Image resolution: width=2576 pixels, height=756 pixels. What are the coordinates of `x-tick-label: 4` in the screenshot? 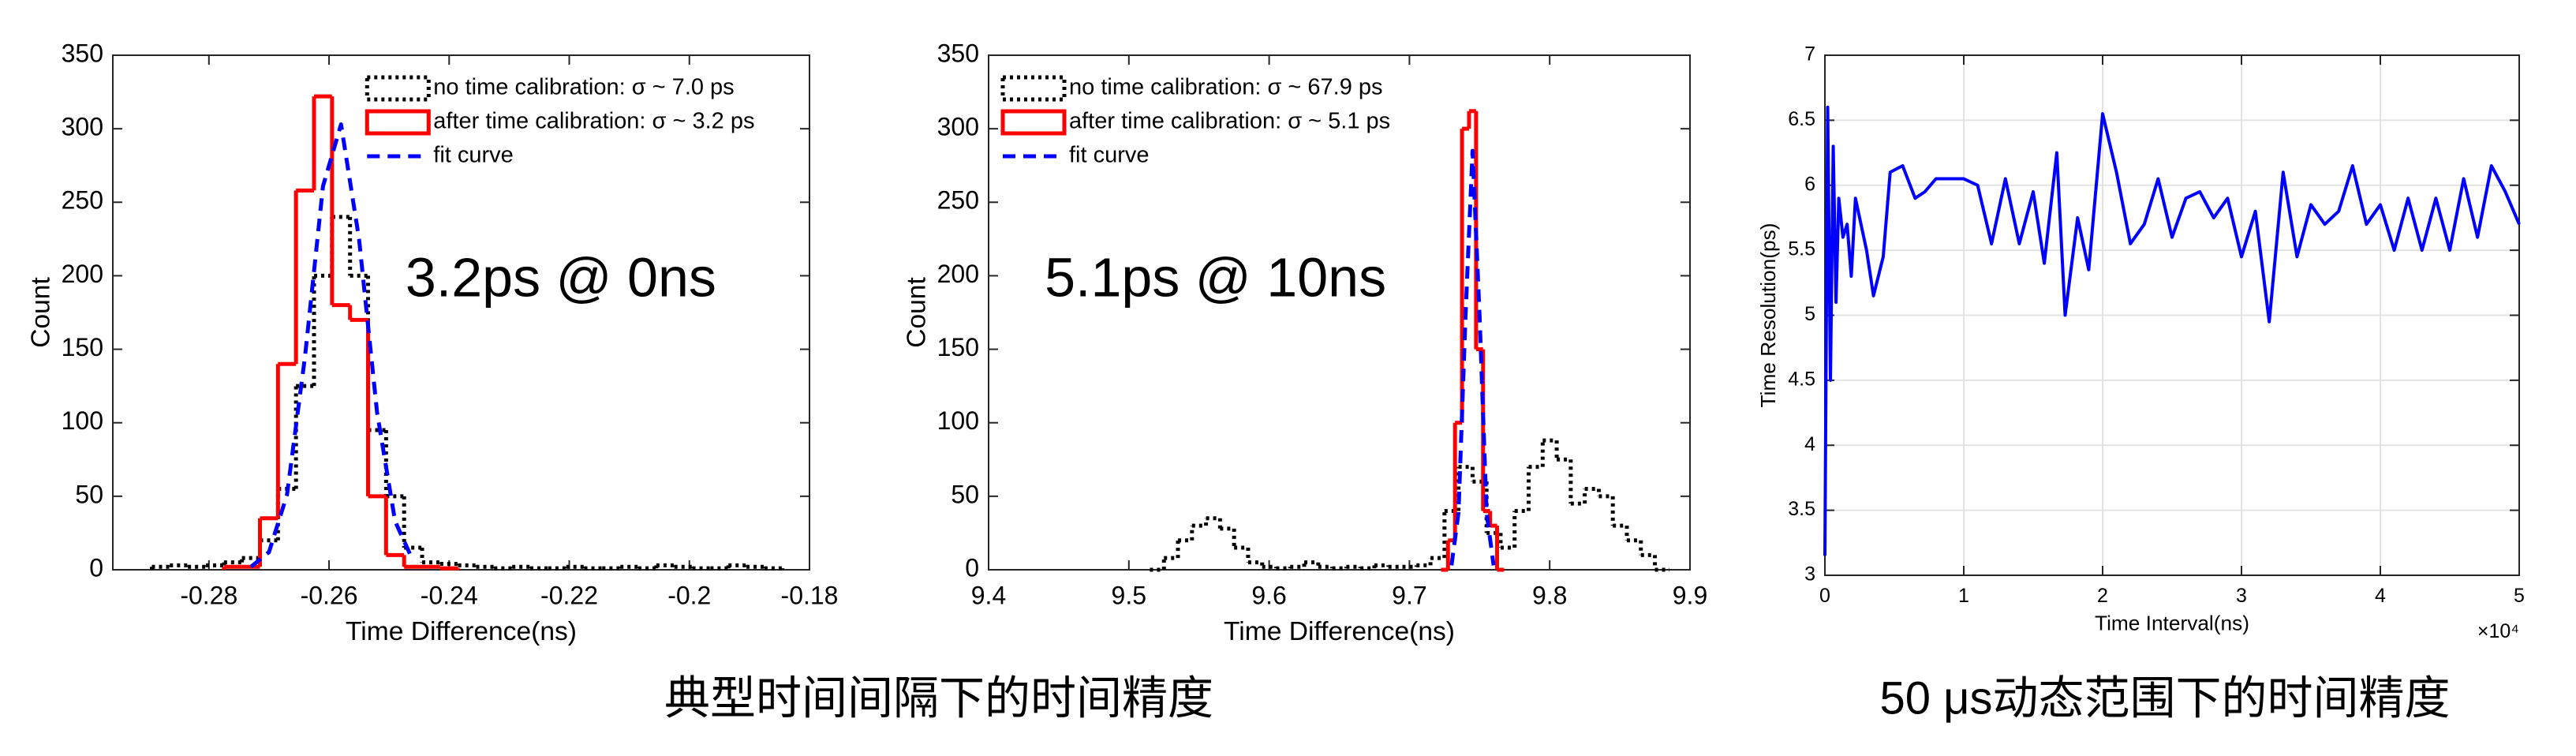 It's located at (2380, 596).